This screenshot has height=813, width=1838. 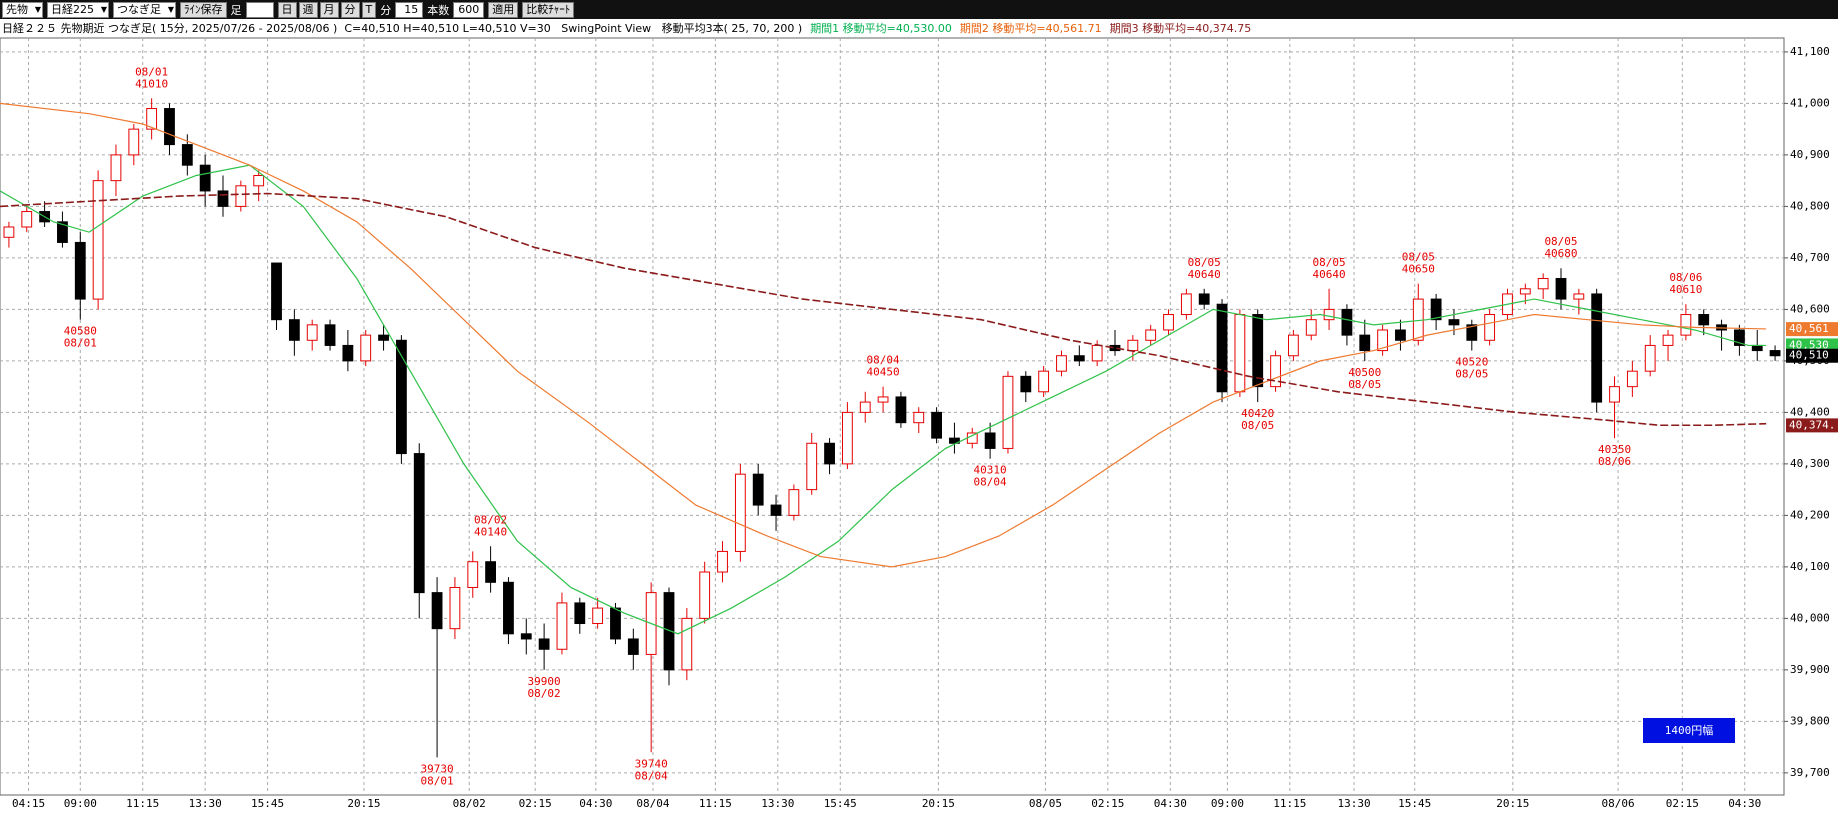 What do you see at coordinates (1810, 102) in the screenshot?
I see `y-tick-label: 41,000` at bounding box center [1810, 102].